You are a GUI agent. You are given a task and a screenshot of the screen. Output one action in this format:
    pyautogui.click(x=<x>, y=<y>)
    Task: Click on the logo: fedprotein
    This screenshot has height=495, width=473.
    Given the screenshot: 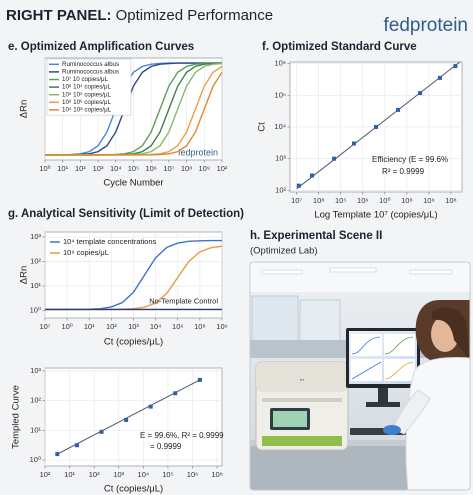 What is the action you would take?
    pyautogui.click(x=425, y=25)
    